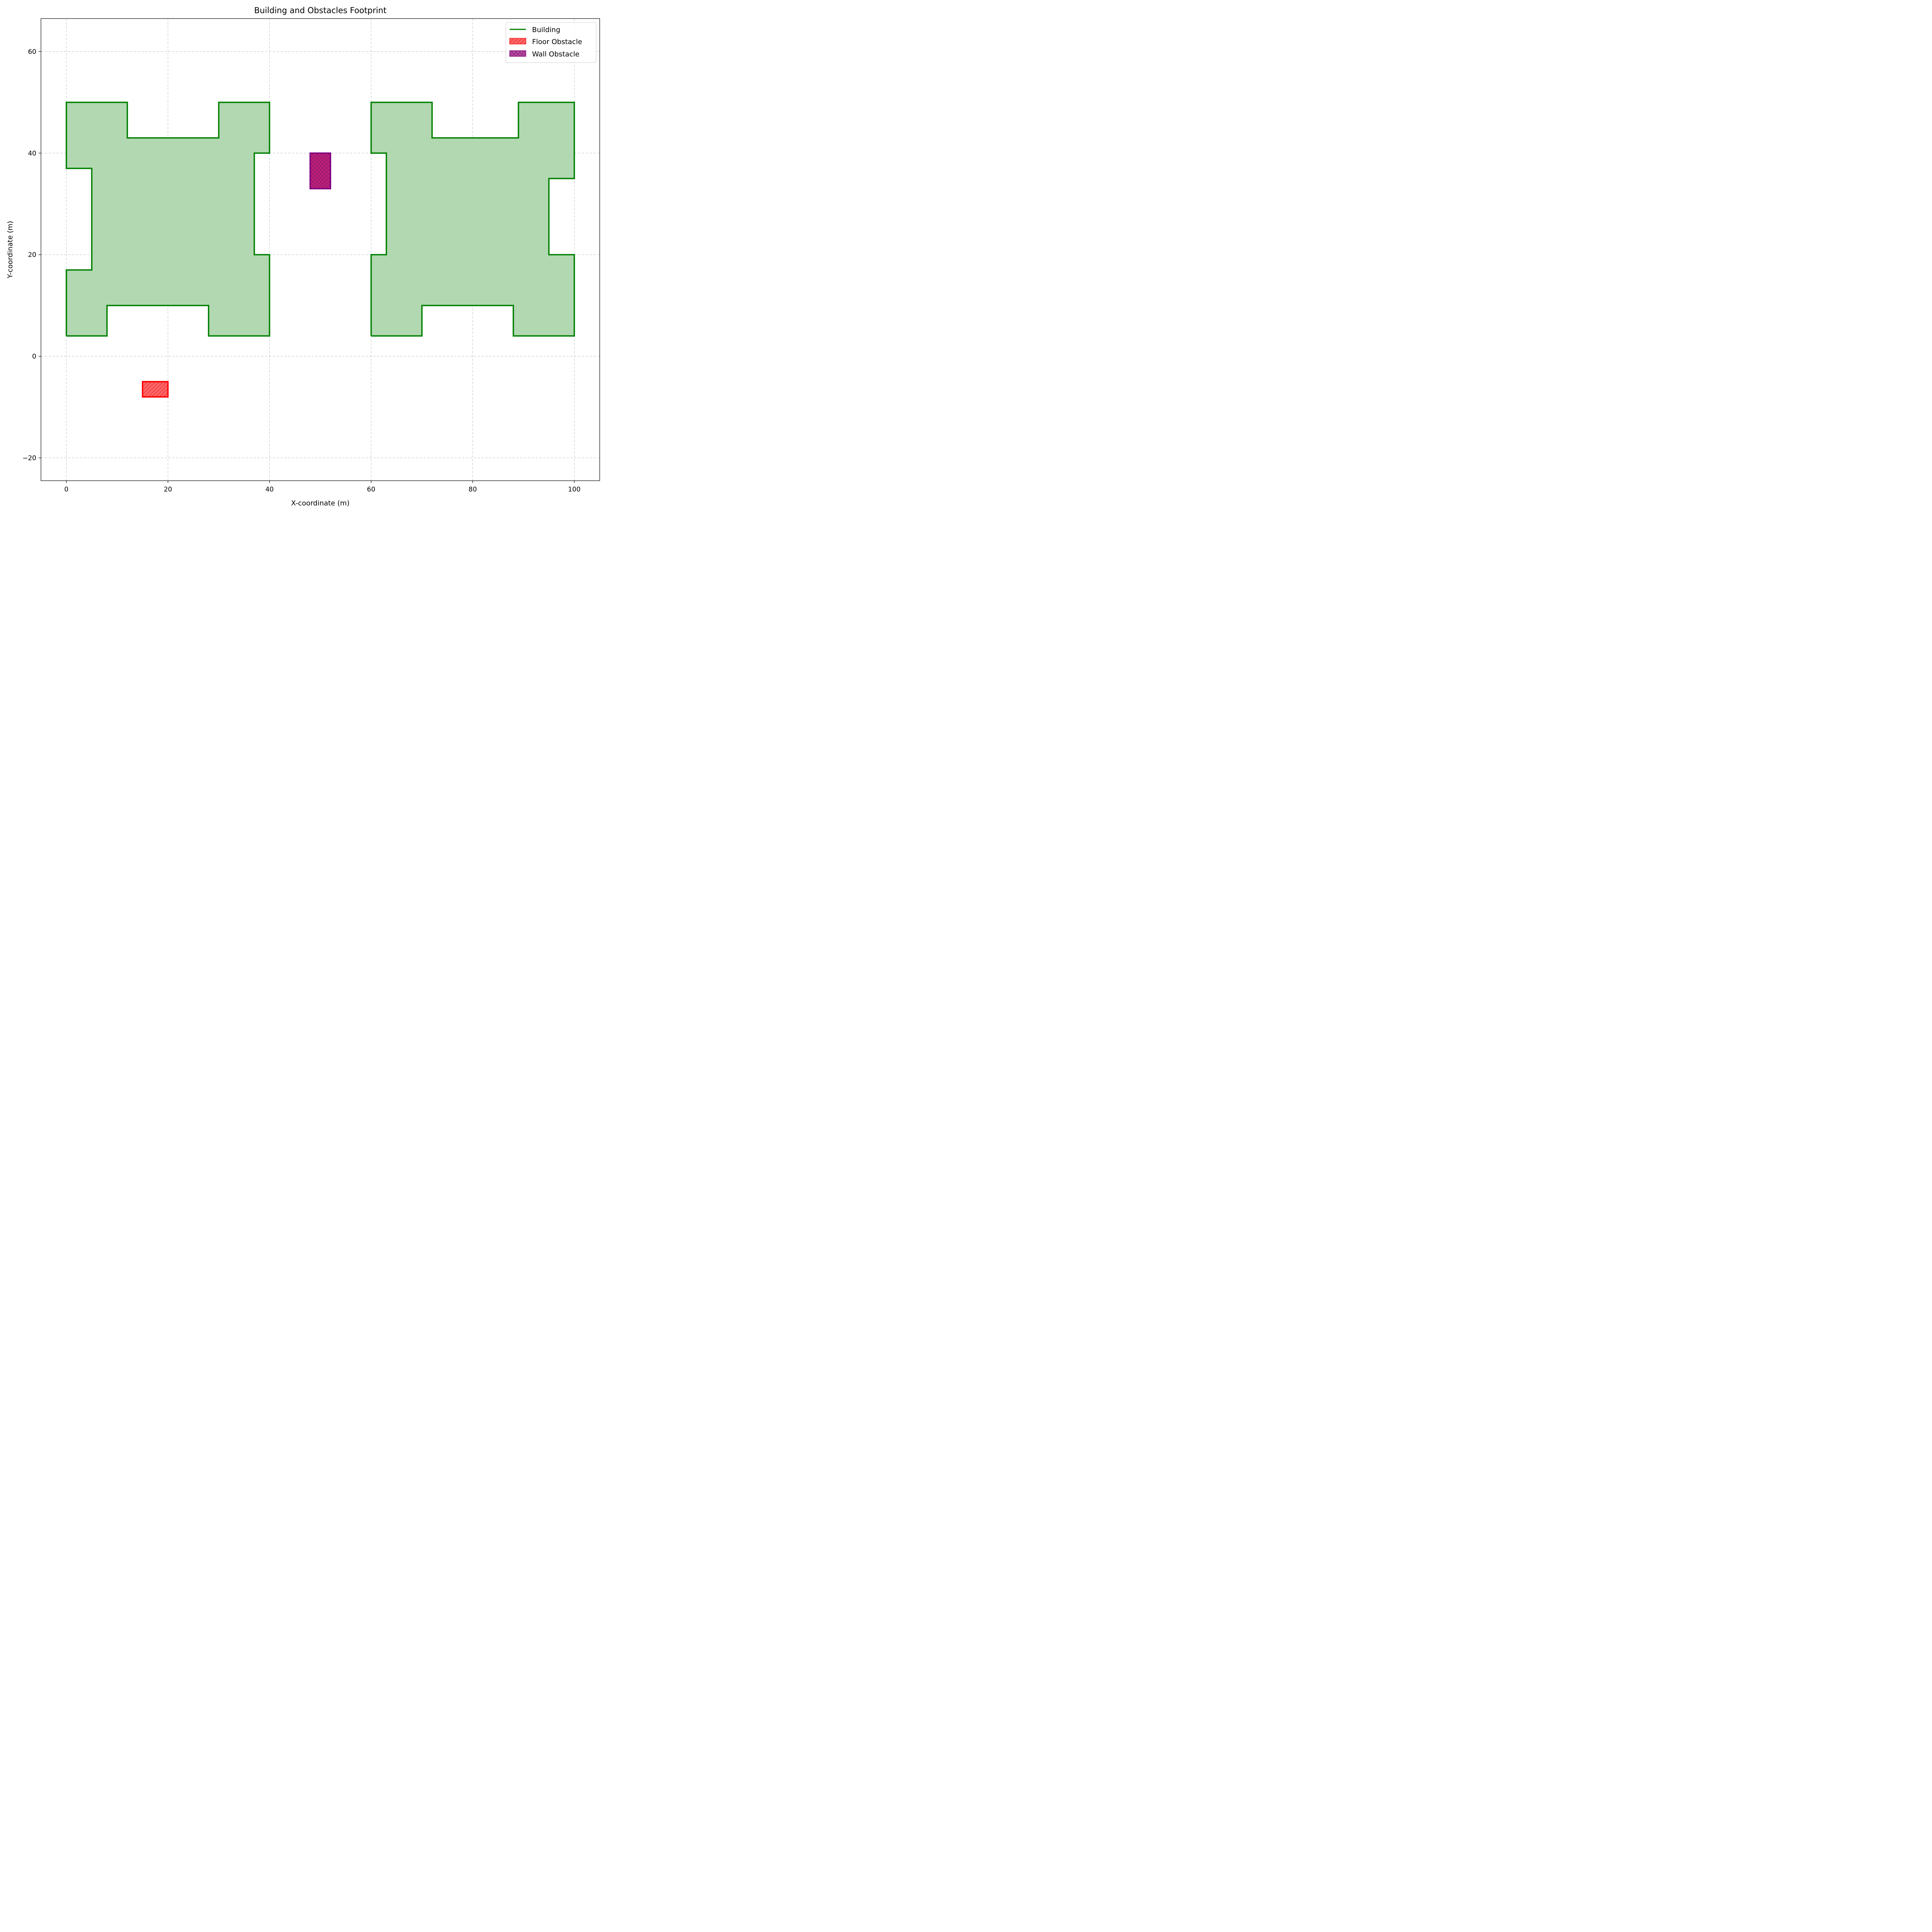 The width and height of the screenshot is (1932, 1932). I want to click on legend-box, so click(551, 43).